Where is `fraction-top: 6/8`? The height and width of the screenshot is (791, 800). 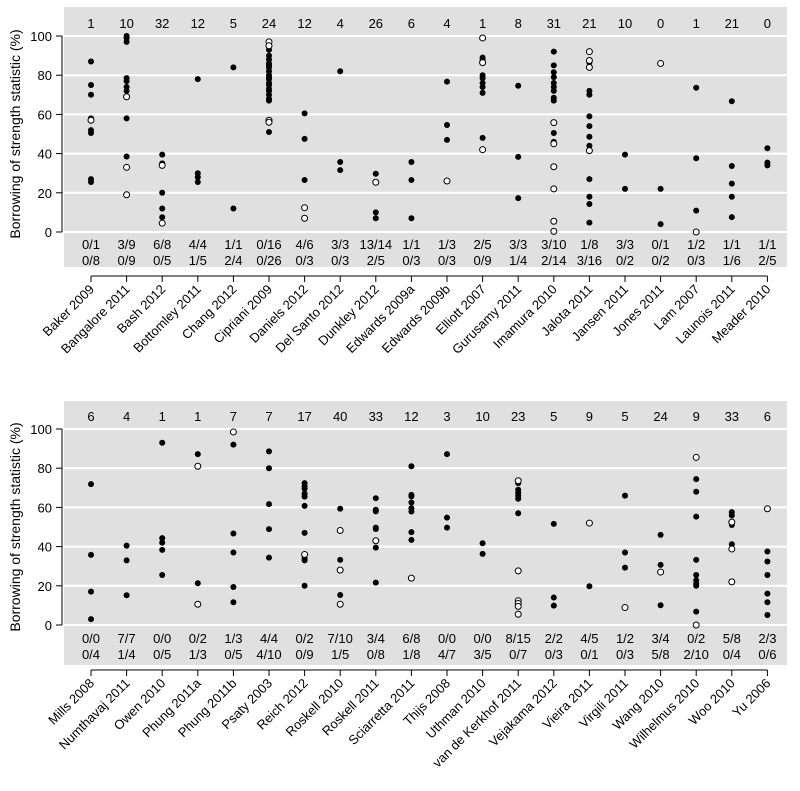 fraction-top: 6/8 is located at coordinates (411, 638).